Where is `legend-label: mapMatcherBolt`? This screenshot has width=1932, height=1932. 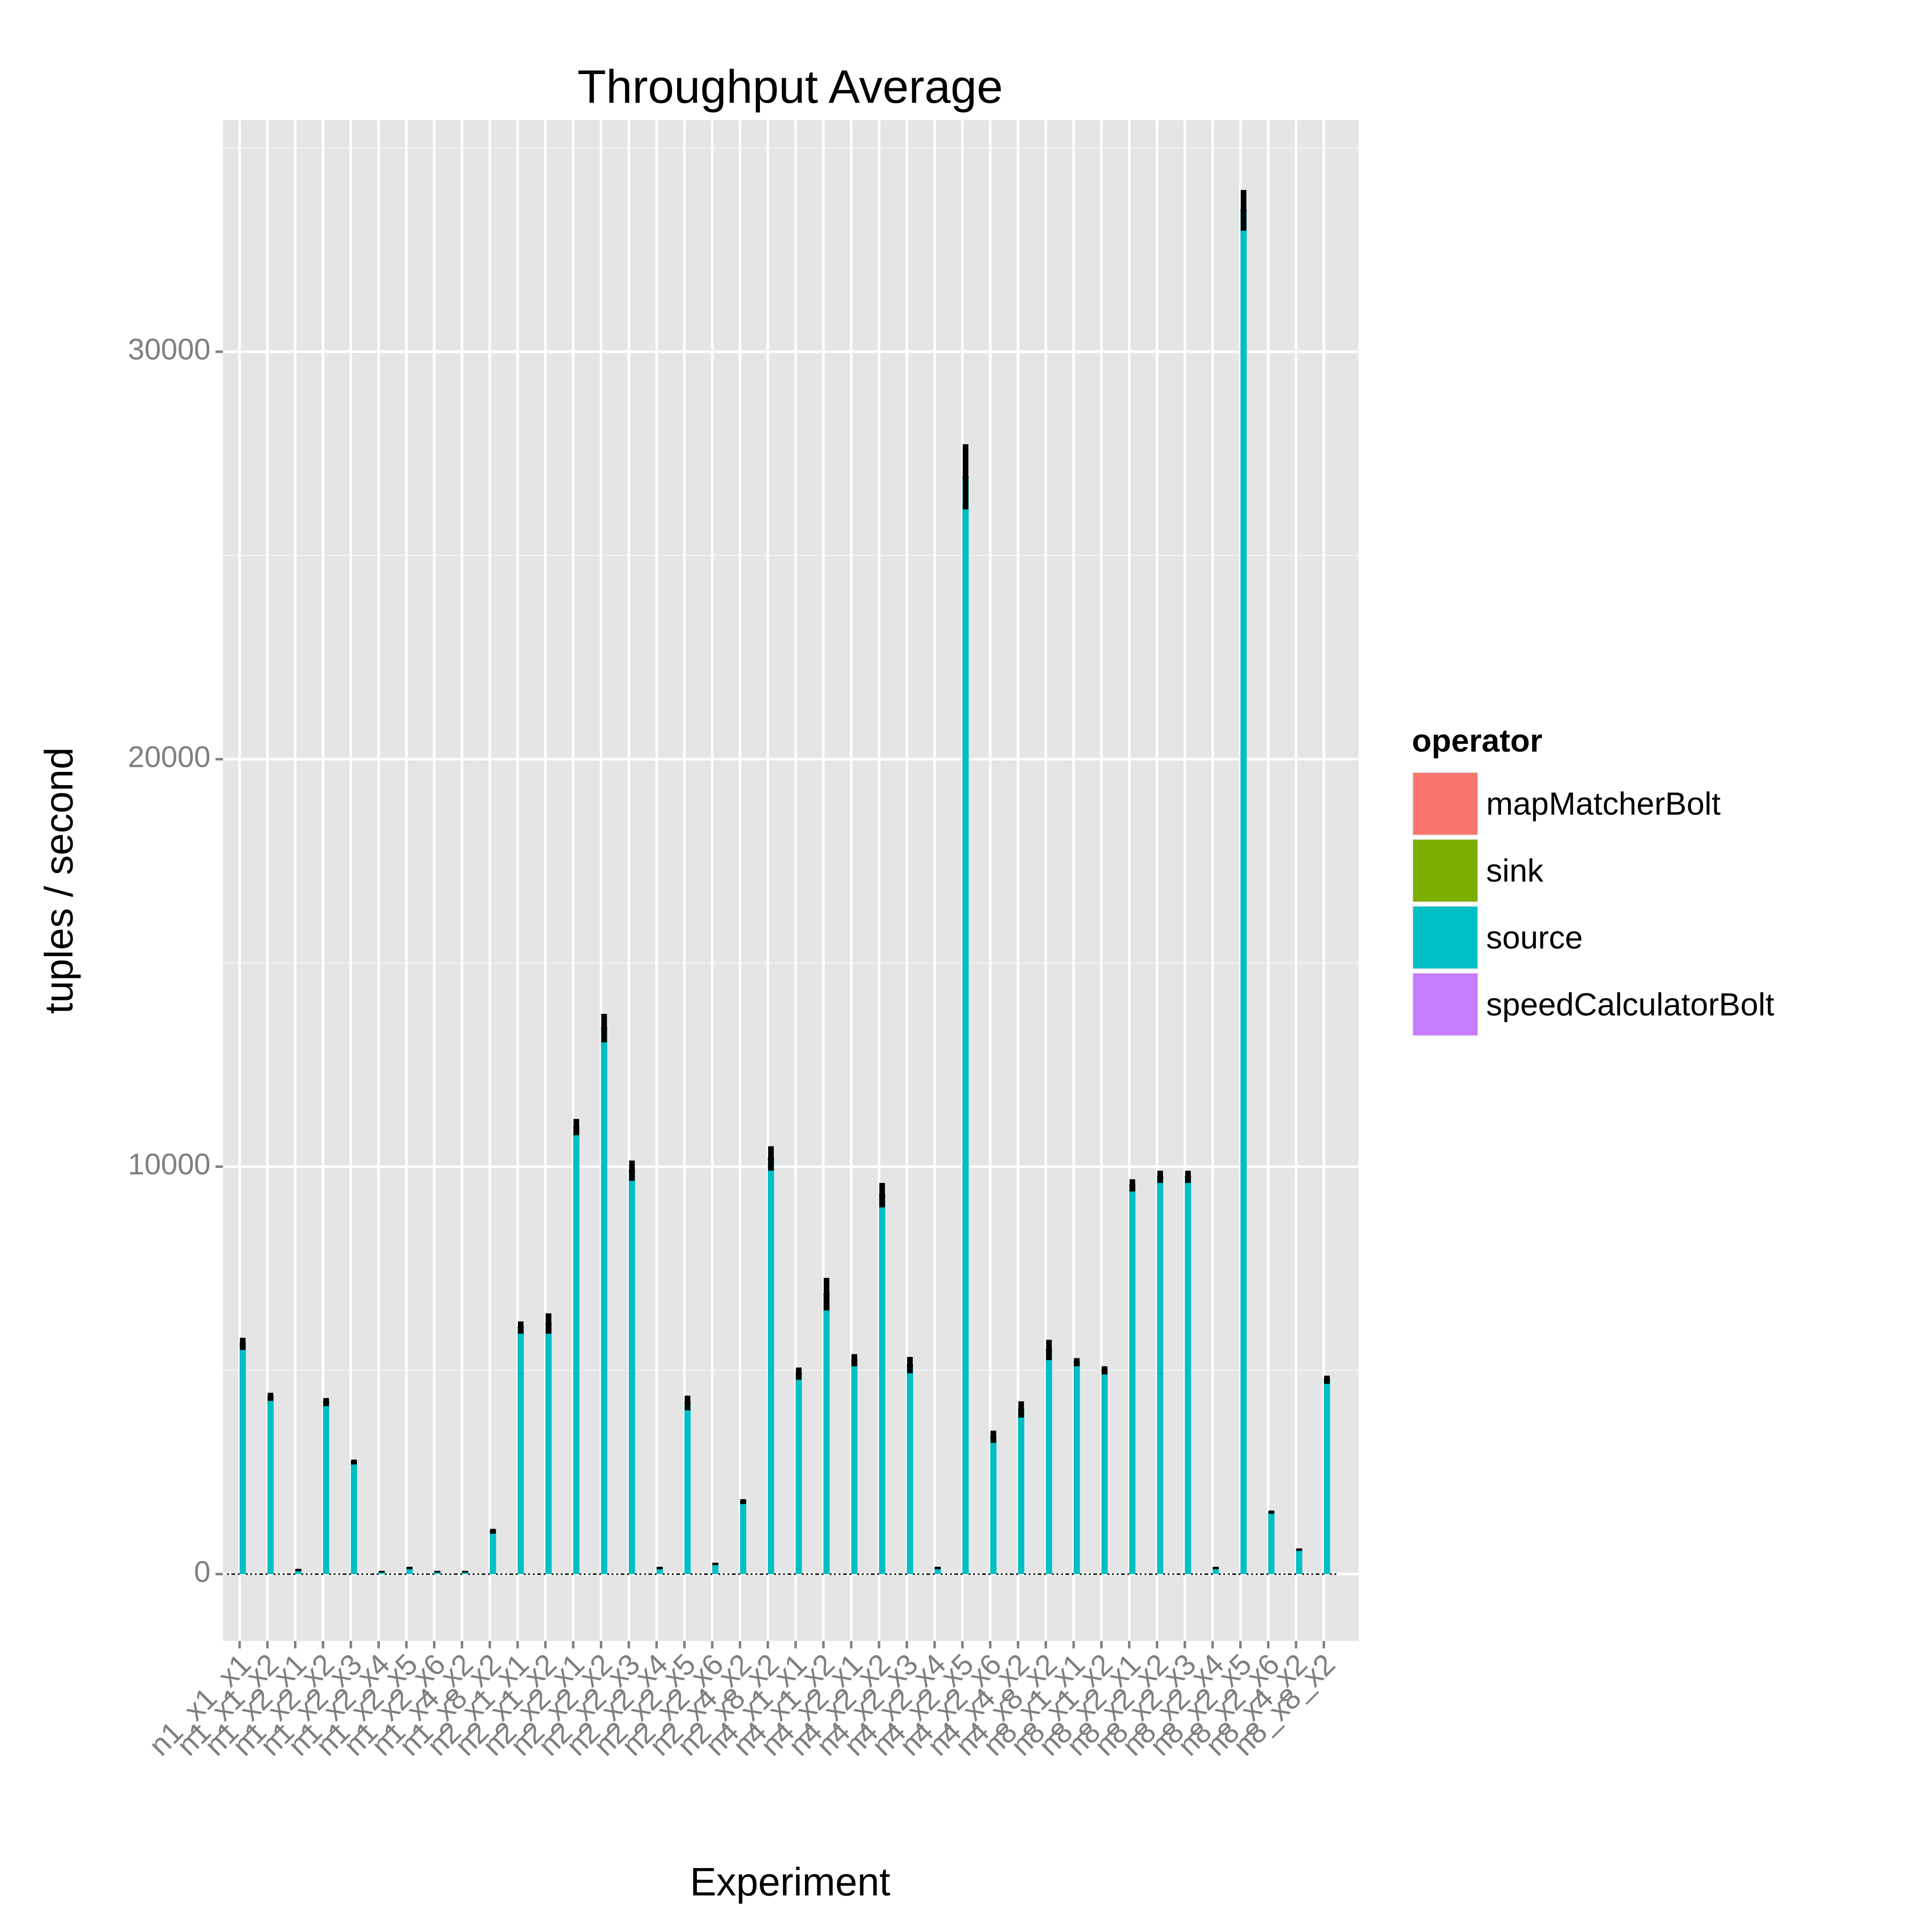
legend-label: mapMatcherBolt is located at coordinates (1603, 804).